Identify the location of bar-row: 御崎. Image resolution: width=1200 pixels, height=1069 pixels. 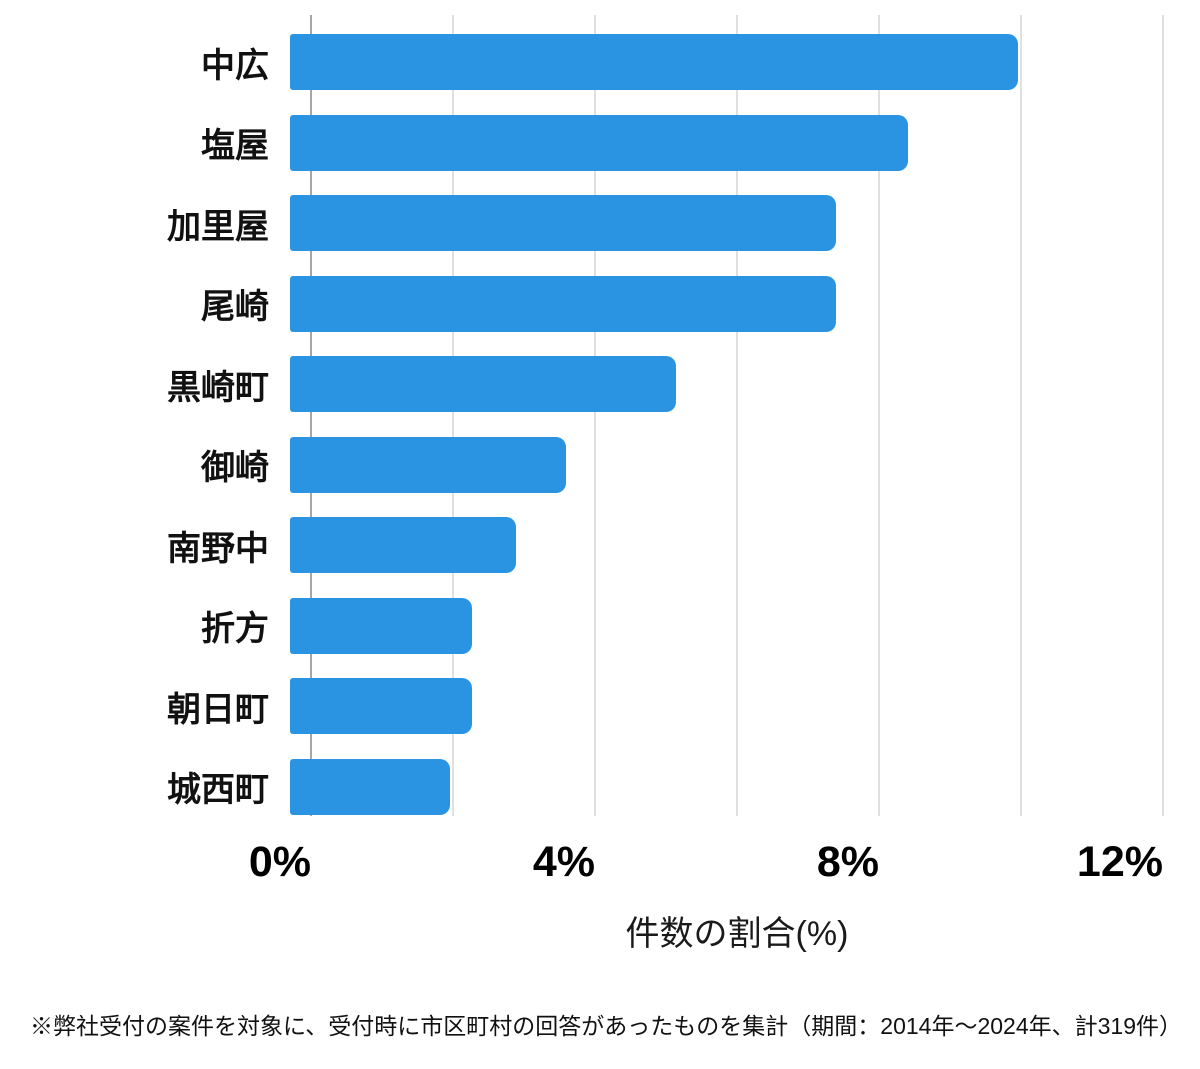
(581, 465).